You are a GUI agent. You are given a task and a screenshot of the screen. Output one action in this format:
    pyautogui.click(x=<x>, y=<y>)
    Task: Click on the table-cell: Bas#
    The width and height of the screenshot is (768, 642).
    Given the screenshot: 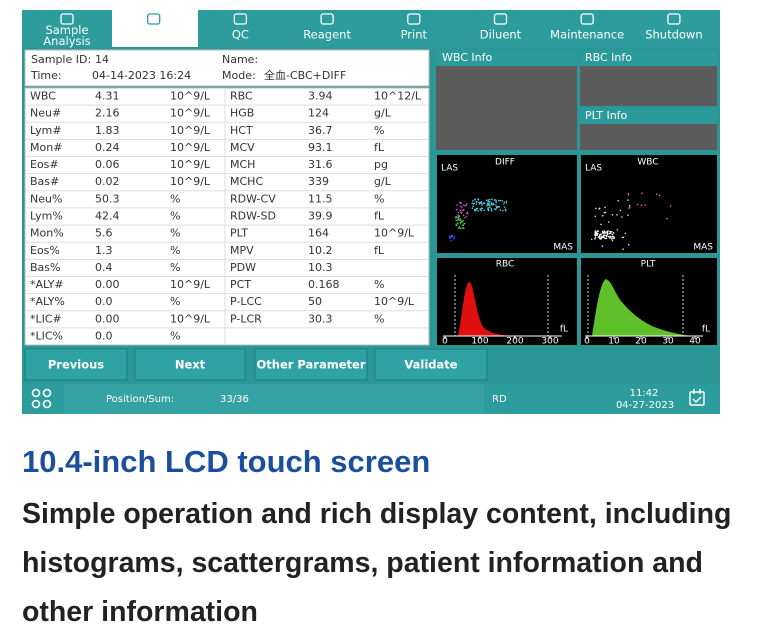 What is the action you would take?
    pyautogui.click(x=44, y=181)
    